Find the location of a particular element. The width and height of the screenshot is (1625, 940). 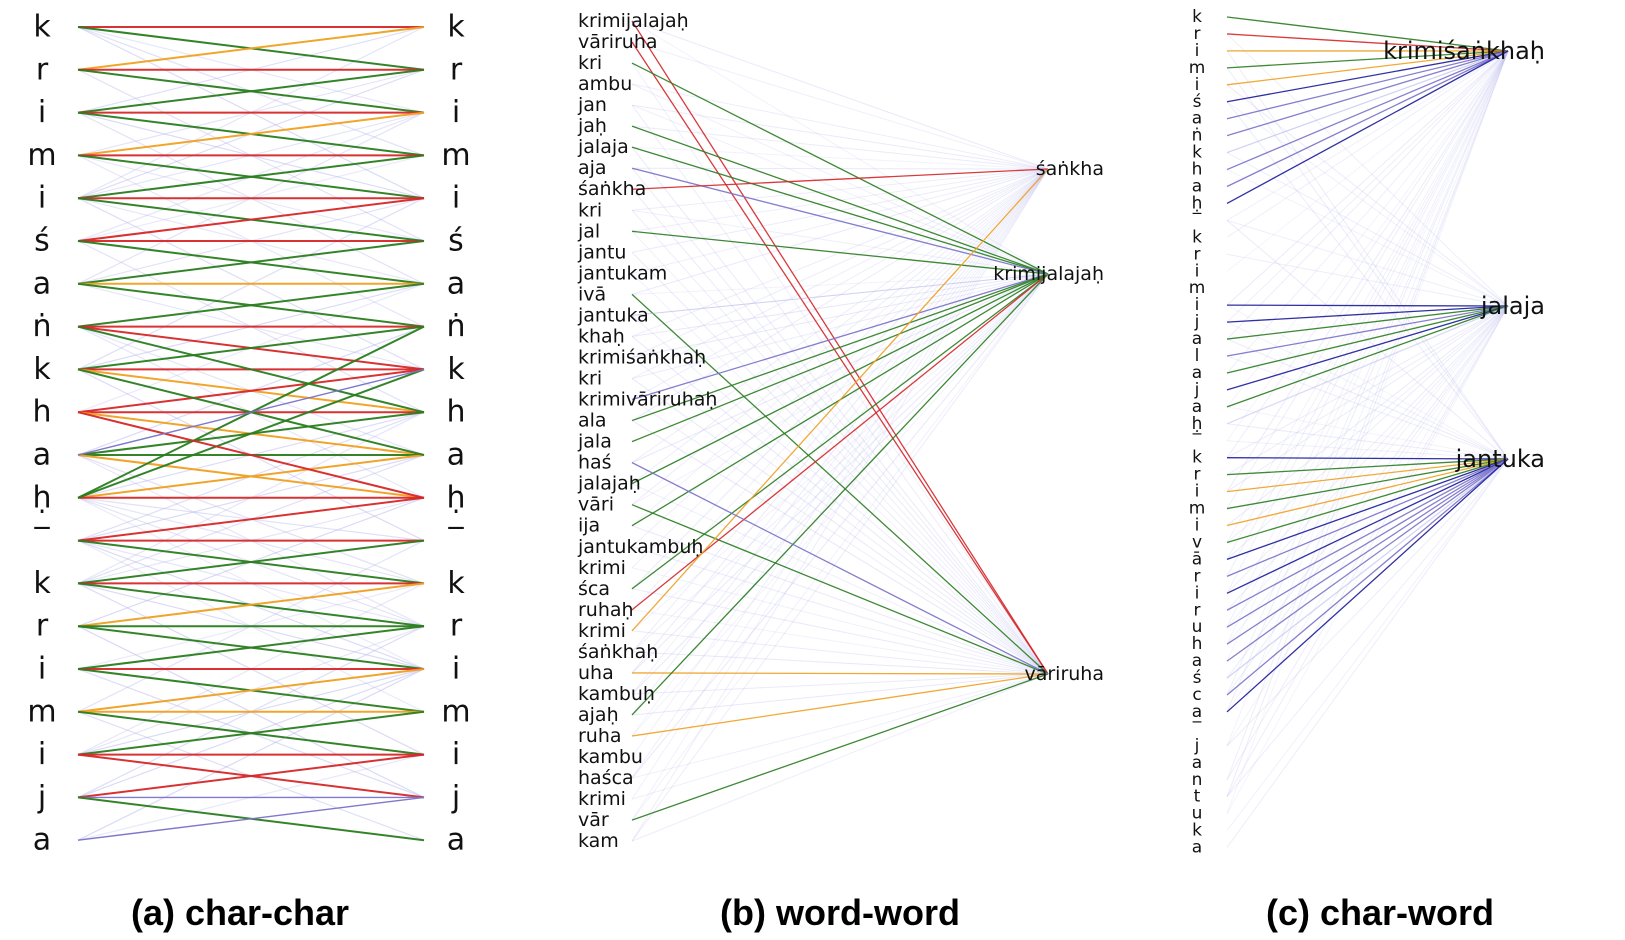

word-left-label: jalajaḥ is located at coordinates (609, 484).